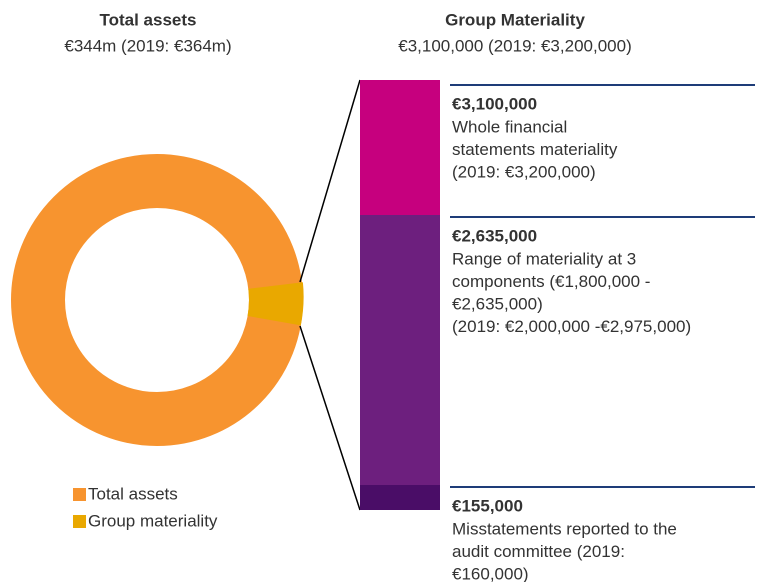 The height and width of the screenshot is (582, 763). What do you see at coordinates (509, 126) in the screenshot?
I see `block-line: Whole financial` at bounding box center [509, 126].